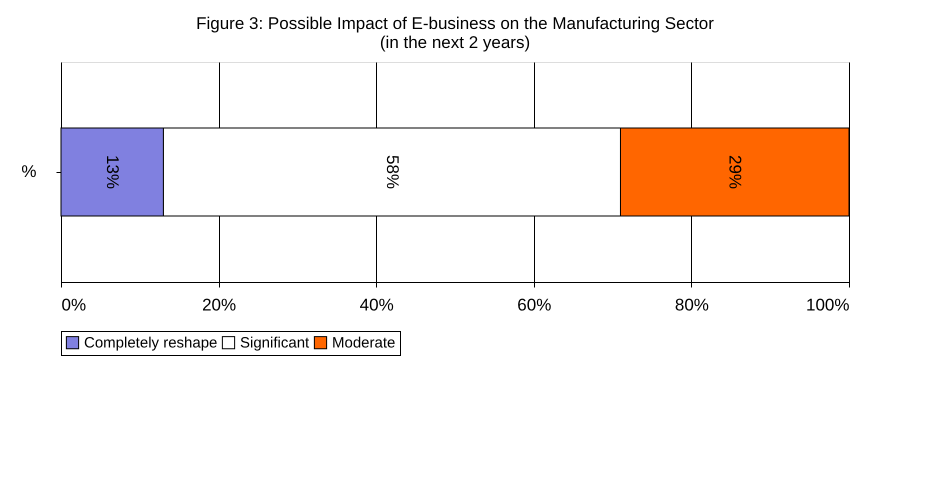 The height and width of the screenshot is (477, 927). I want to click on x-tick-label: 100%, so click(828, 305).